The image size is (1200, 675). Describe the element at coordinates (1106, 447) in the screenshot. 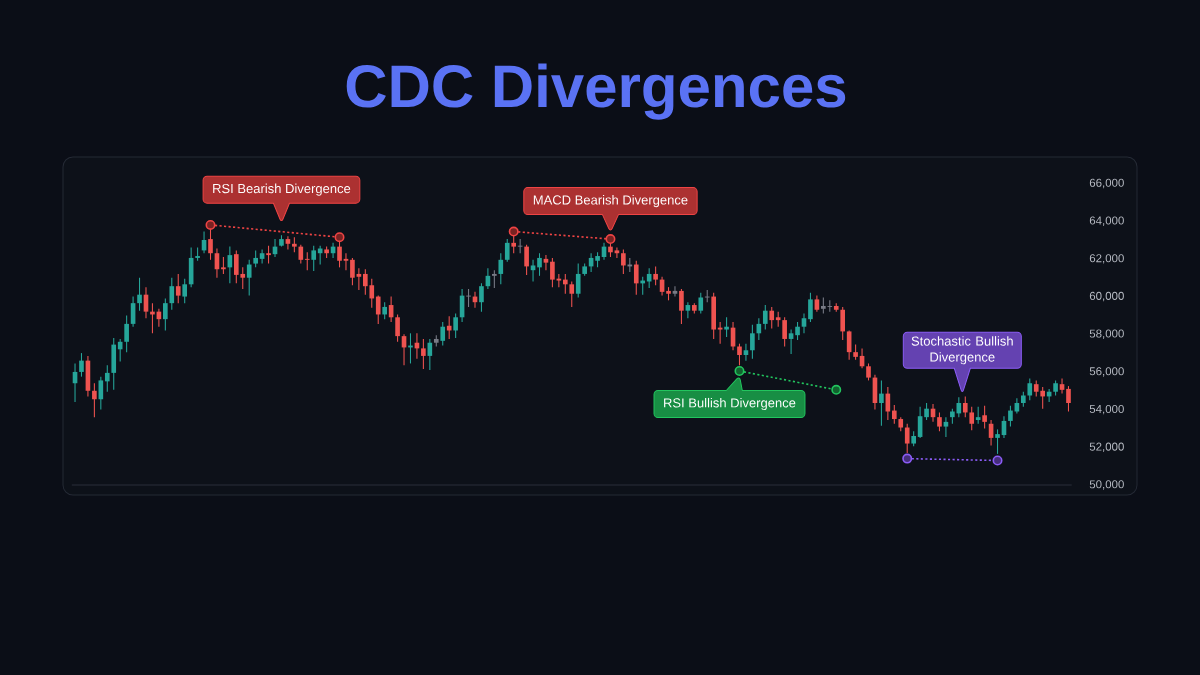

I see `y-tick-label: 52,000` at that location.